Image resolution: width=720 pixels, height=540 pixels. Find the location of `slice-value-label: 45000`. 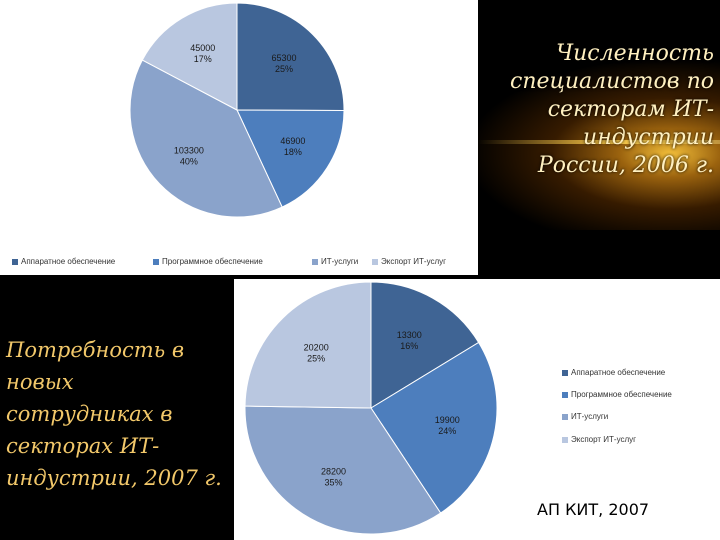

slice-value-label: 45000 is located at coordinates (202, 48).